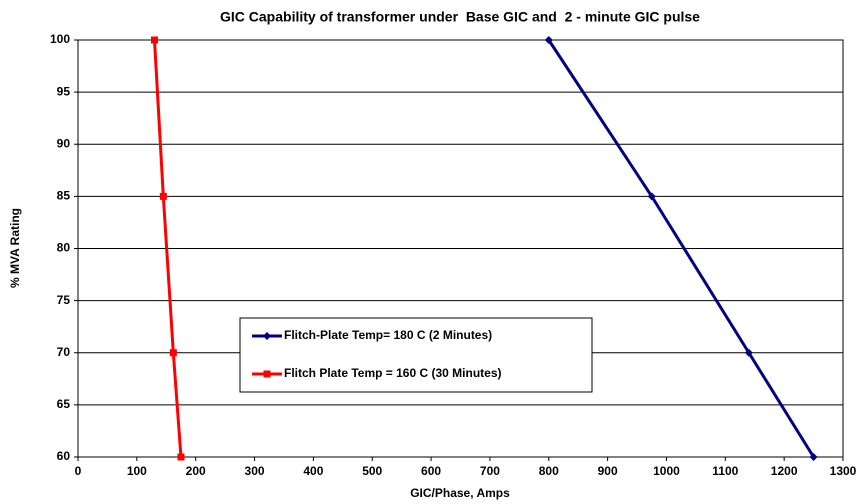  Describe the element at coordinates (784, 471) in the screenshot. I see `x-tick-label: 1200` at that location.